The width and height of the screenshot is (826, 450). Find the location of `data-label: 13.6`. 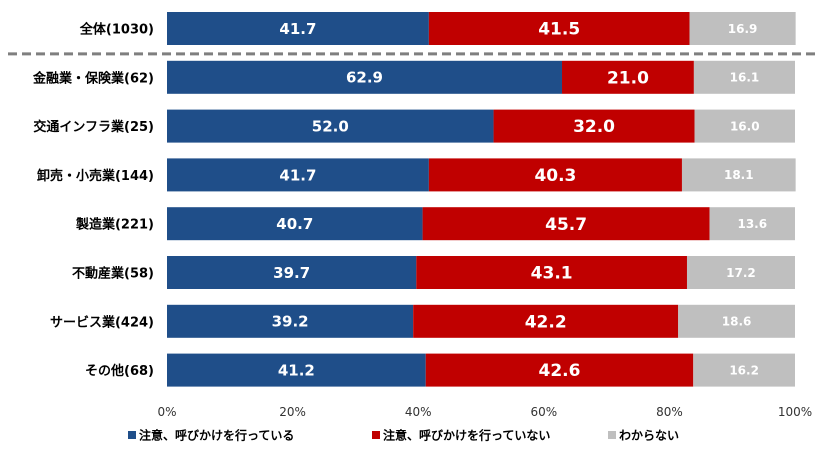

data-label: 13.6 is located at coordinates (752, 224).